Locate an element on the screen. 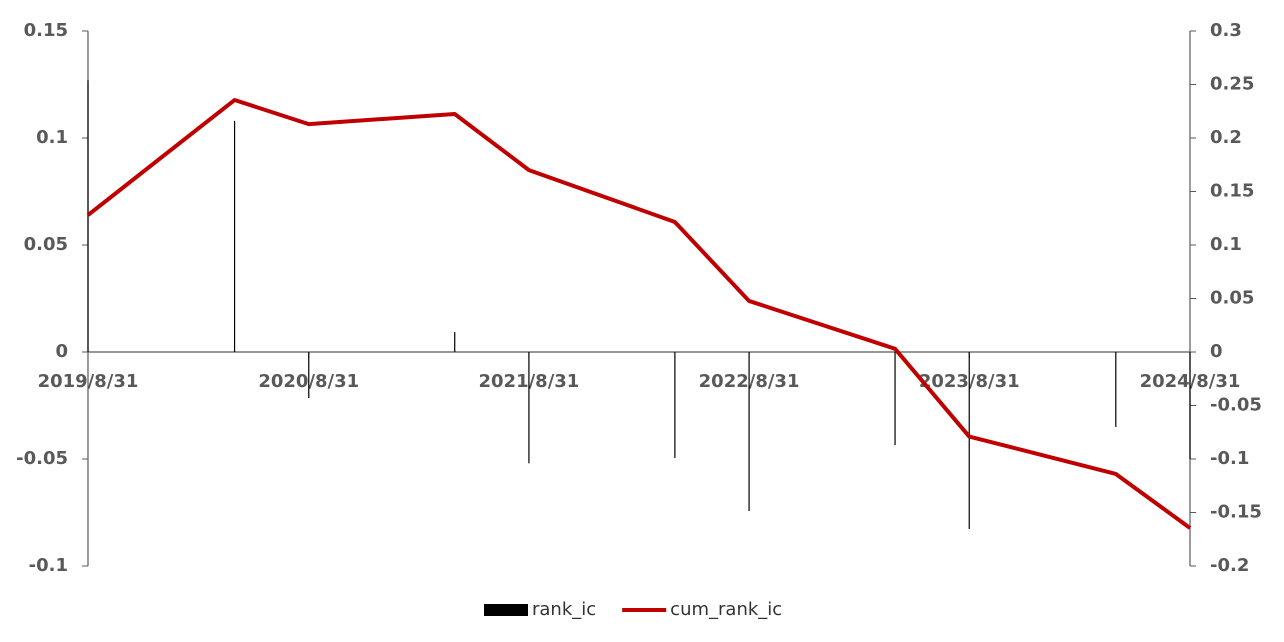 The image size is (1284, 642). y2-tick-label: 0.25 is located at coordinates (1232, 84).